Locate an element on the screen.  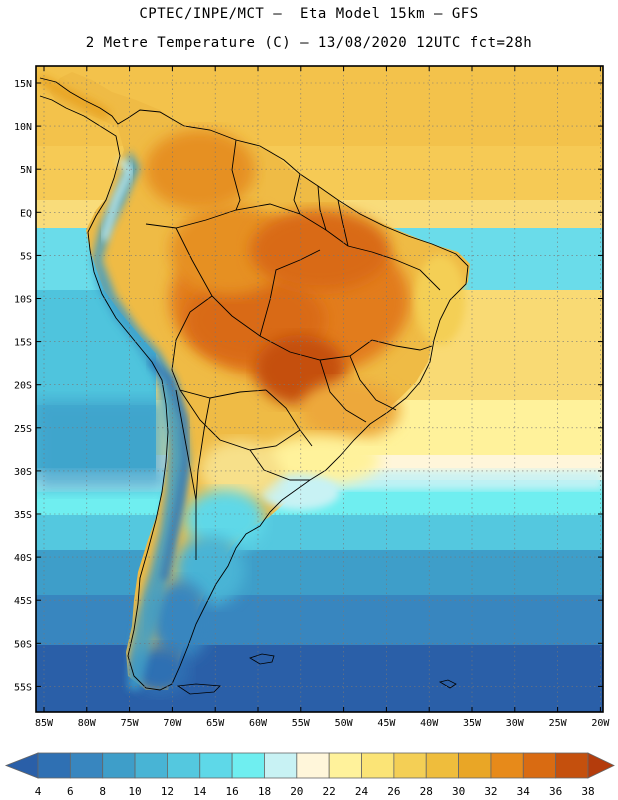
lon-label: 65W is located at coordinates (215, 723).